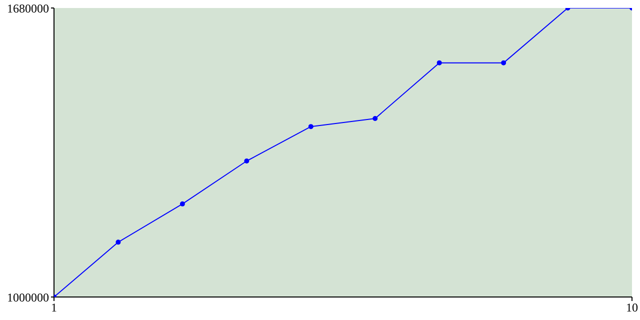 The width and height of the screenshot is (640, 320). I want to click on y-tick-label: 1680000, so click(28, 8).